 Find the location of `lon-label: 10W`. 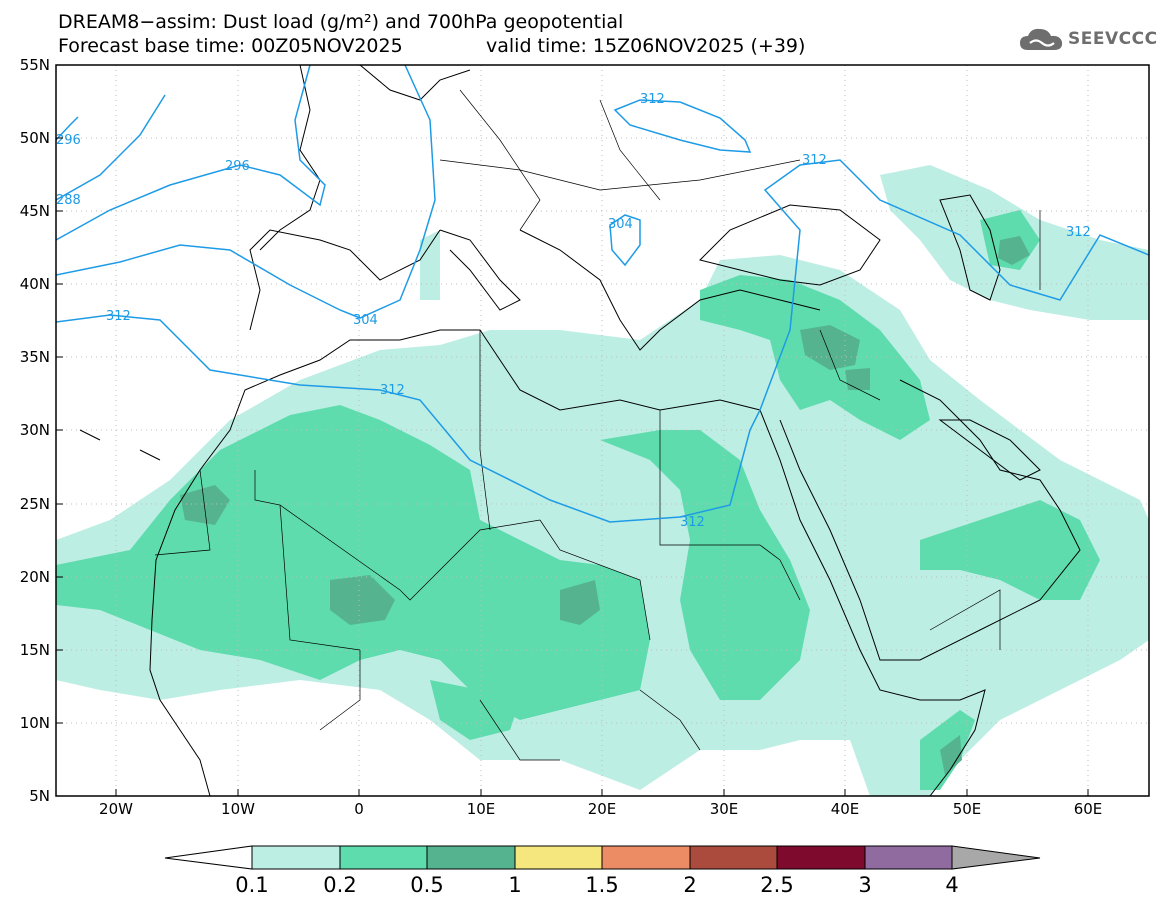

lon-label: 10W is located at coordinates (238, 809).